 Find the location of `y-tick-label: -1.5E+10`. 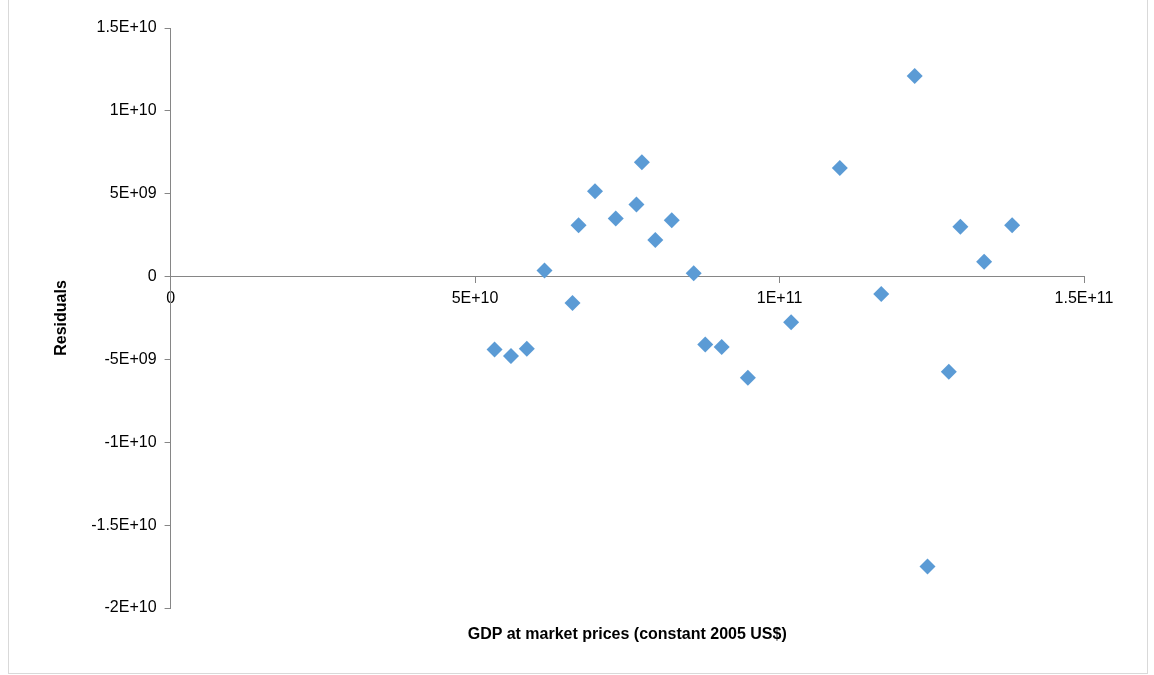

y-tick-label: -1.5E+10 is located at coordinates (124, 524).